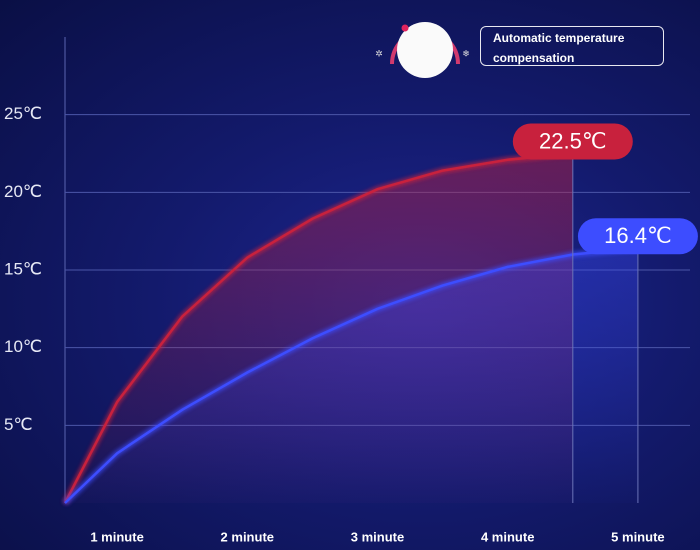 This screenshot has height=550, width=700. I want to click on x-tick-label: 2 minute, so click(247, 536).